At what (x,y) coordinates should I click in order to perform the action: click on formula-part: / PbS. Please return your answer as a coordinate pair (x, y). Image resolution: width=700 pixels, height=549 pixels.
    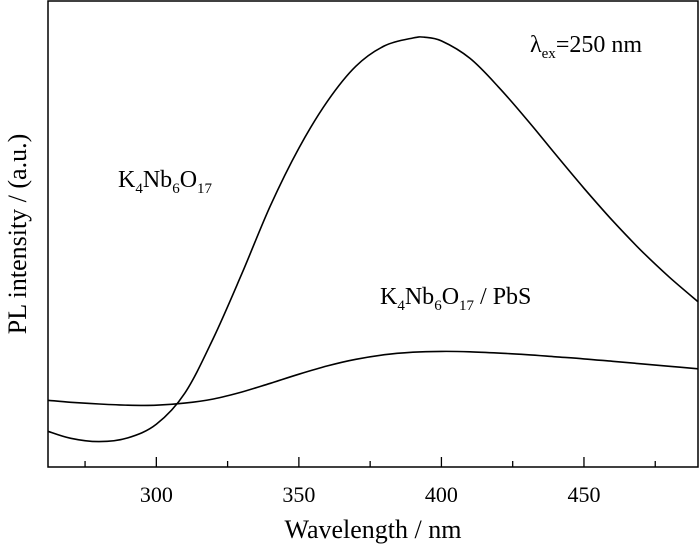
    Looking at the image, I should click on (502, 297).